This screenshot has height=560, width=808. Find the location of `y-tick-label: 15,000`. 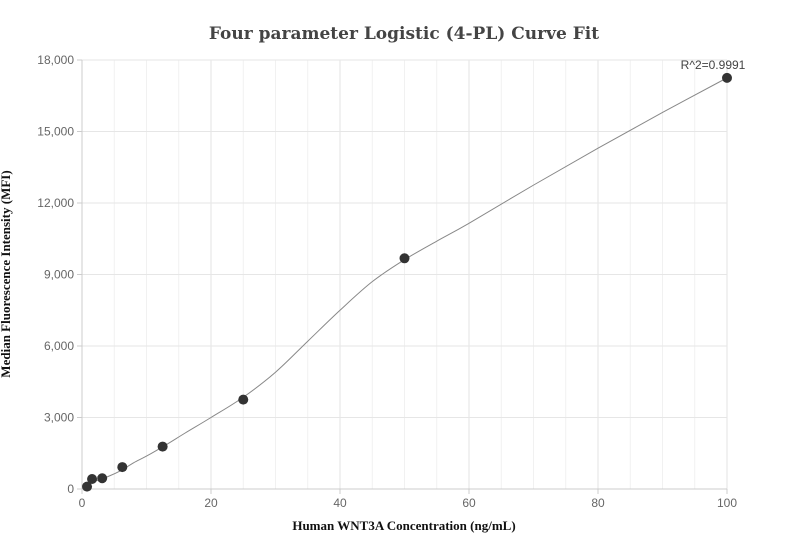

y-tick-label: 15,000 is located at coordinates (55, 132).